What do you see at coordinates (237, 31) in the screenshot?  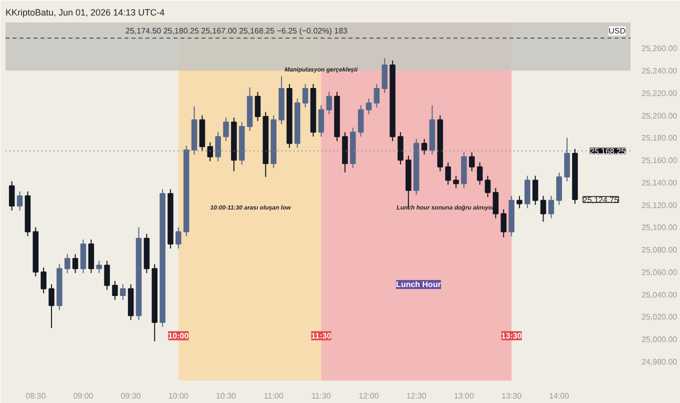 I see `text: 25,174.50 25,180.25 25,167.00 25,168.25 −6.25 (−0.02%) 183` at bounding box center [237, 31].